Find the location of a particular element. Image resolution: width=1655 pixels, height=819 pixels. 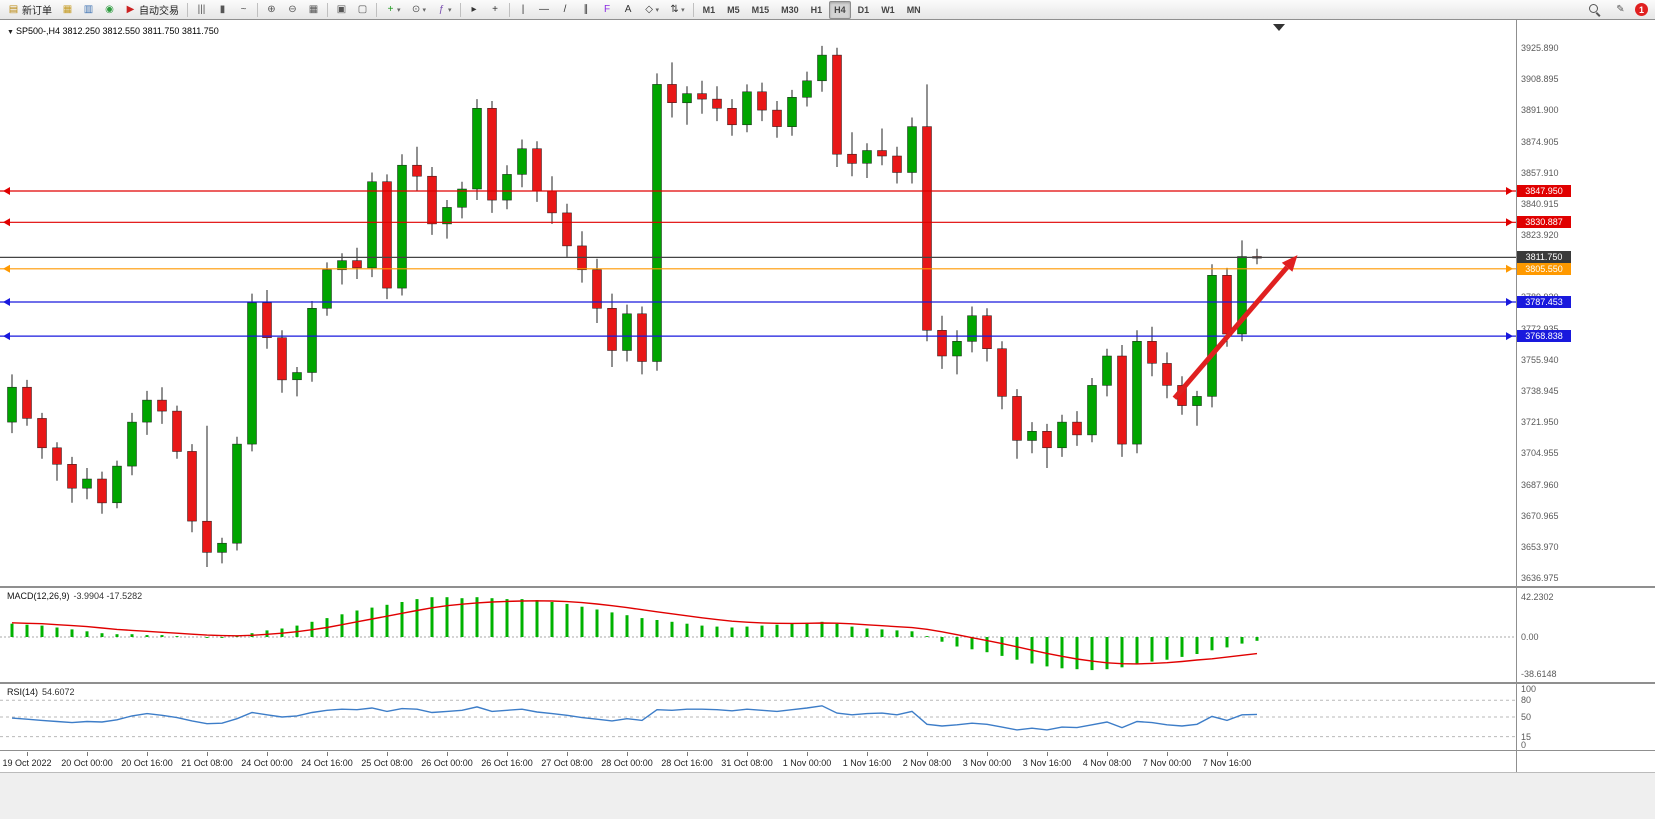

macd-panel-divider is located at coordinates (827, 587).